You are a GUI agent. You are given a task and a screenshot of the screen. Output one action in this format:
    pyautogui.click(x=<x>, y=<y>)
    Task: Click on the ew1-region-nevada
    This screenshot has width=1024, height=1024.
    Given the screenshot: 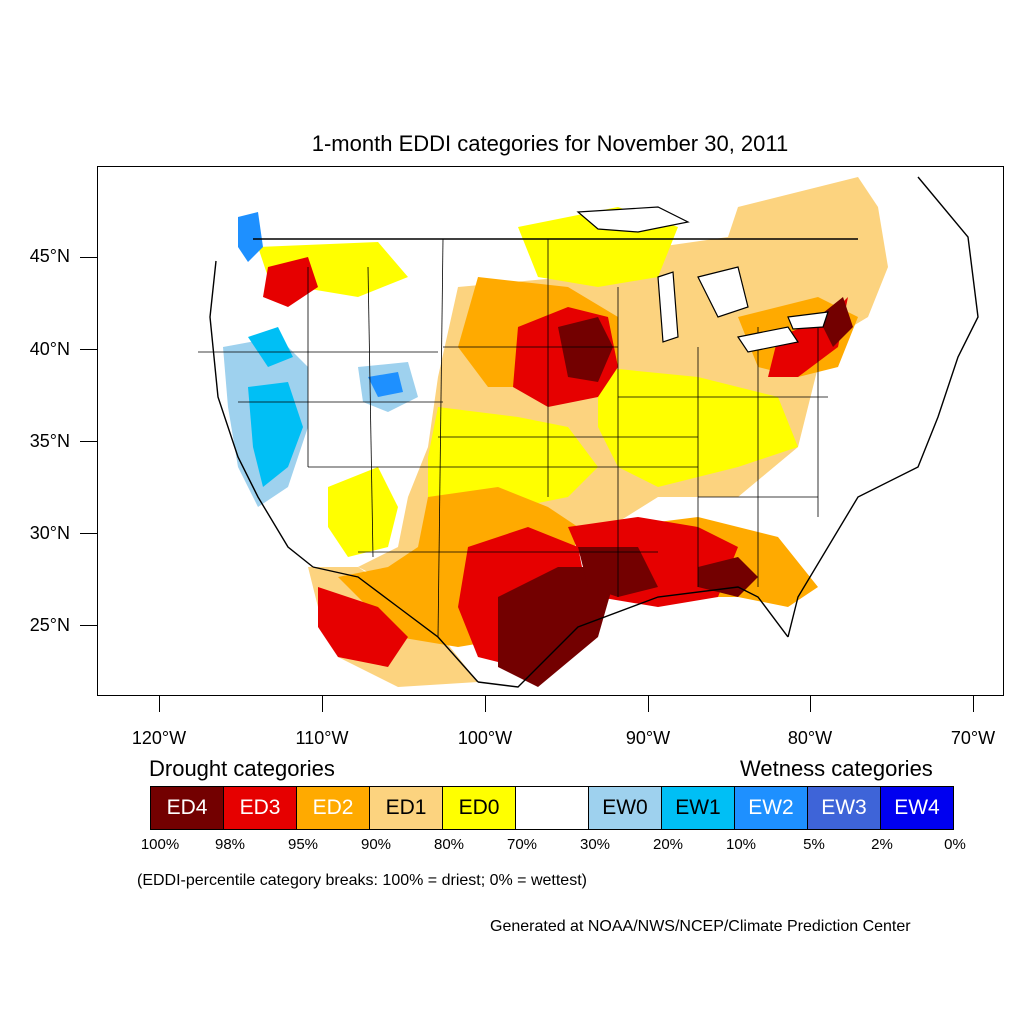 What is the action you would take?
    pyautogui.click(x=275, y=434)
    